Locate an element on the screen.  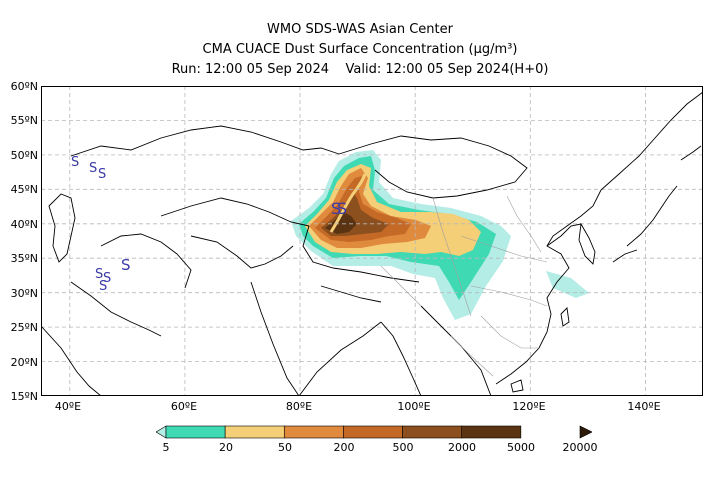
lon-label-60: 60ºE is located at coordinates (184, 406).